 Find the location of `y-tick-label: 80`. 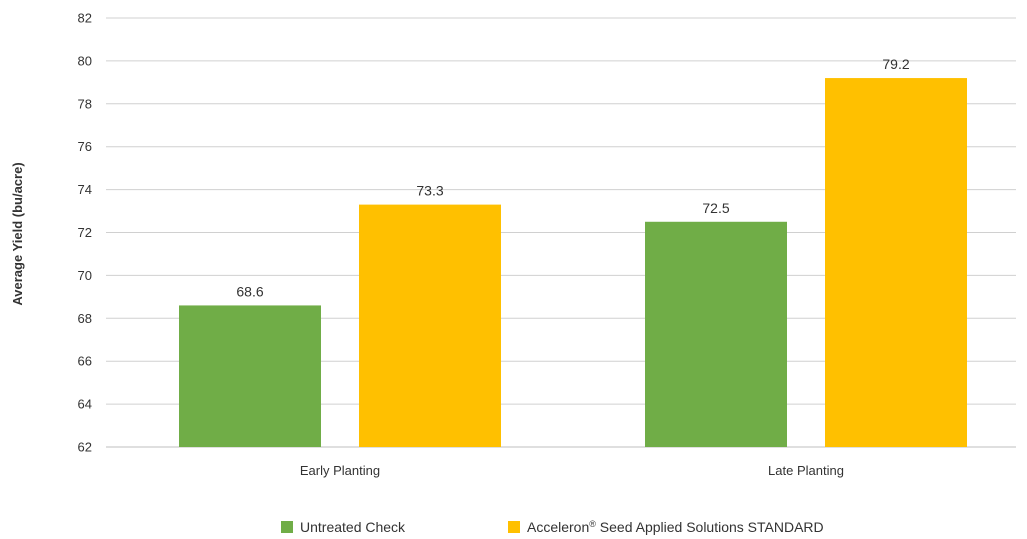

y-tick-label: 80 is located at coordinates (85, 60).